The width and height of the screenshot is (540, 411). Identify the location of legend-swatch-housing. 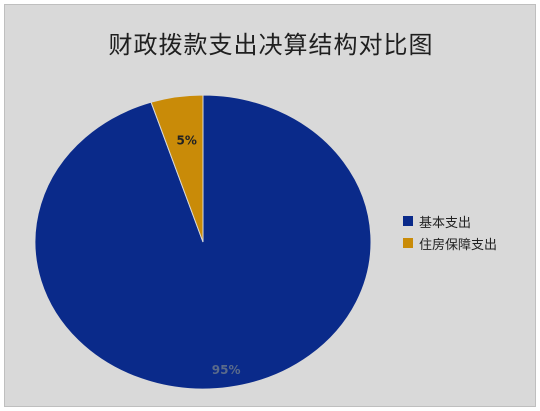
(408, 243).